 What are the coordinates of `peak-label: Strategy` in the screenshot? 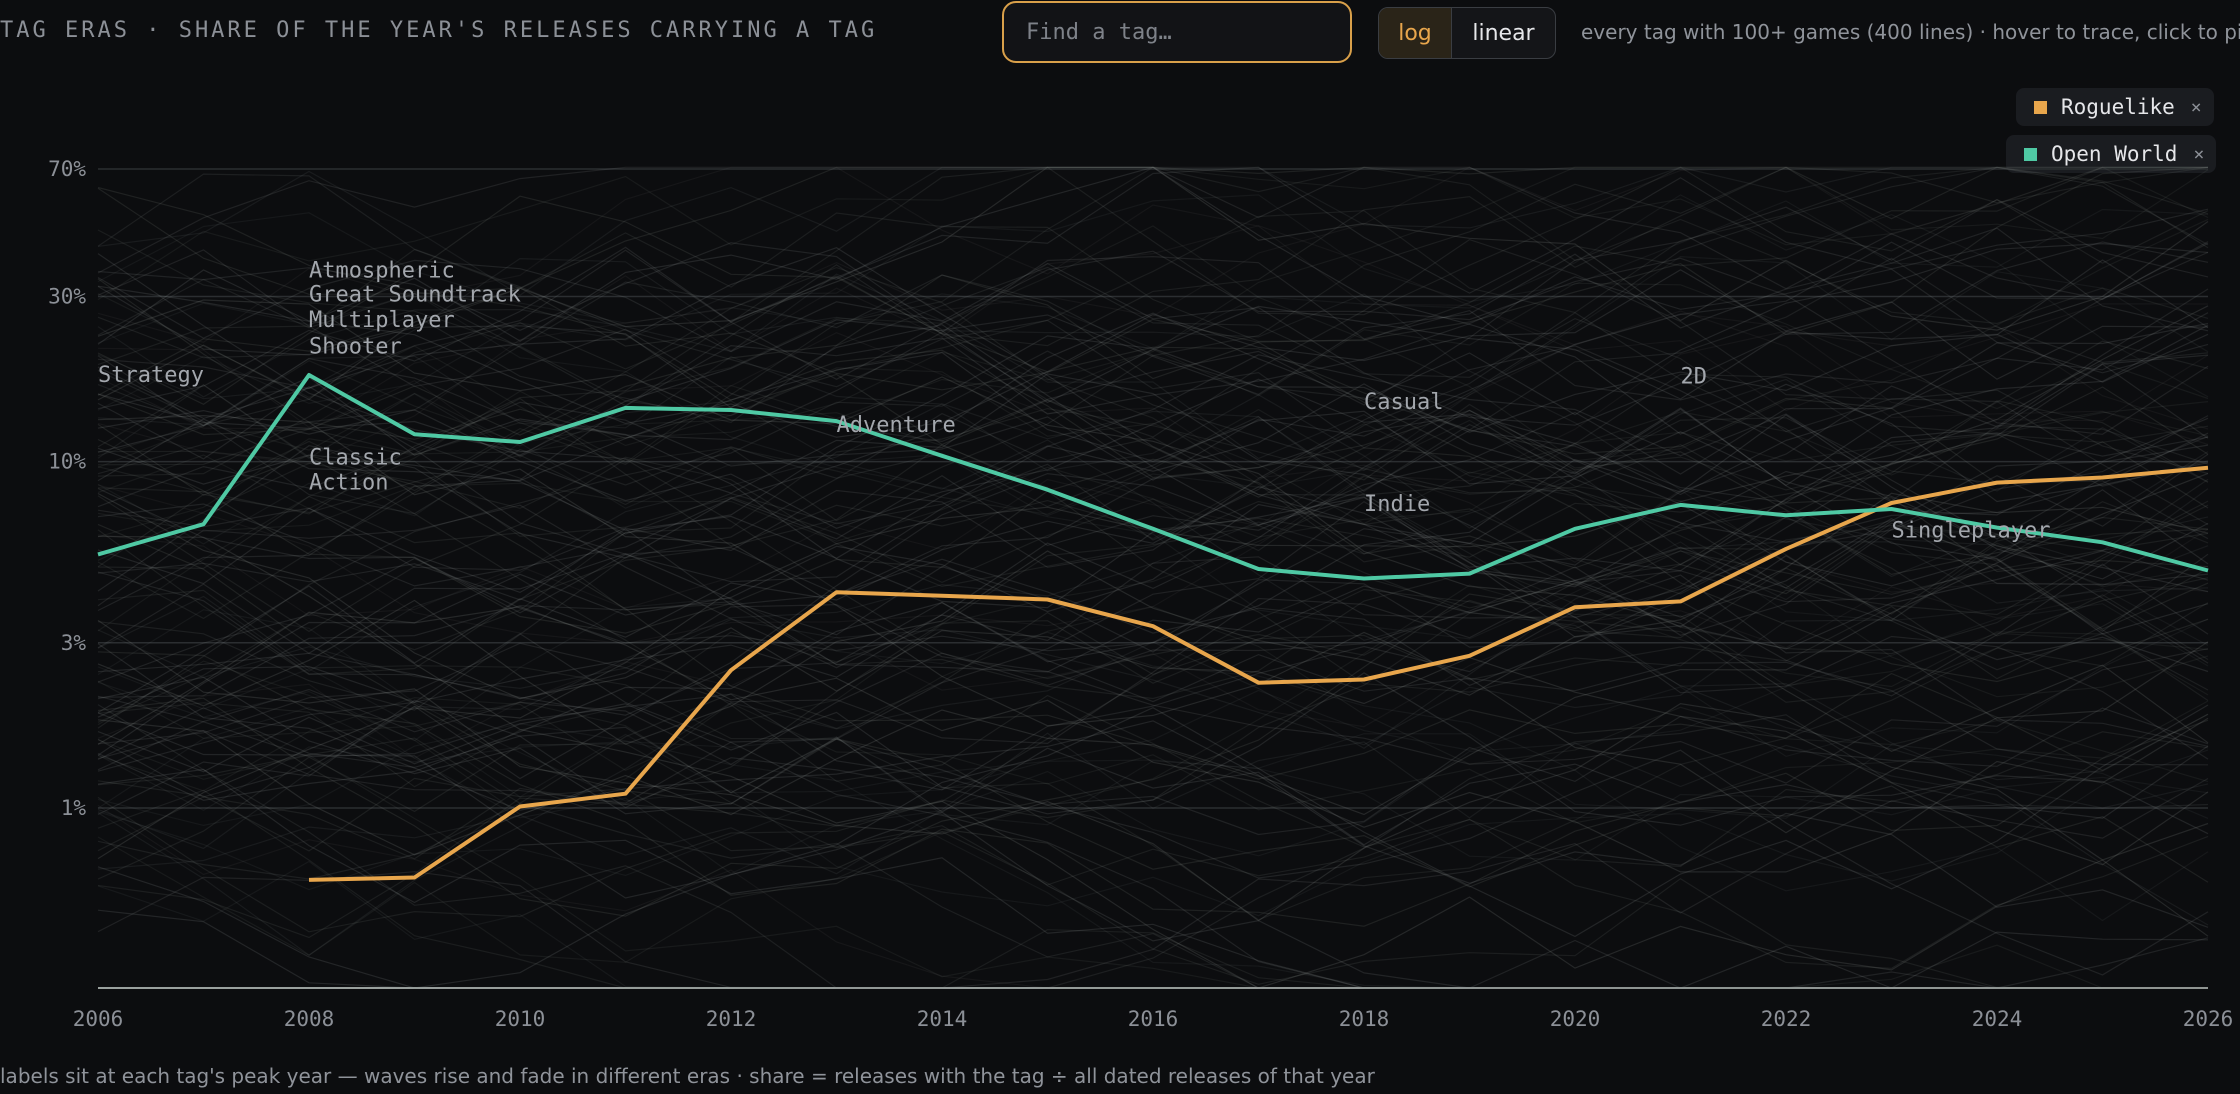 It's located at (151, 375).